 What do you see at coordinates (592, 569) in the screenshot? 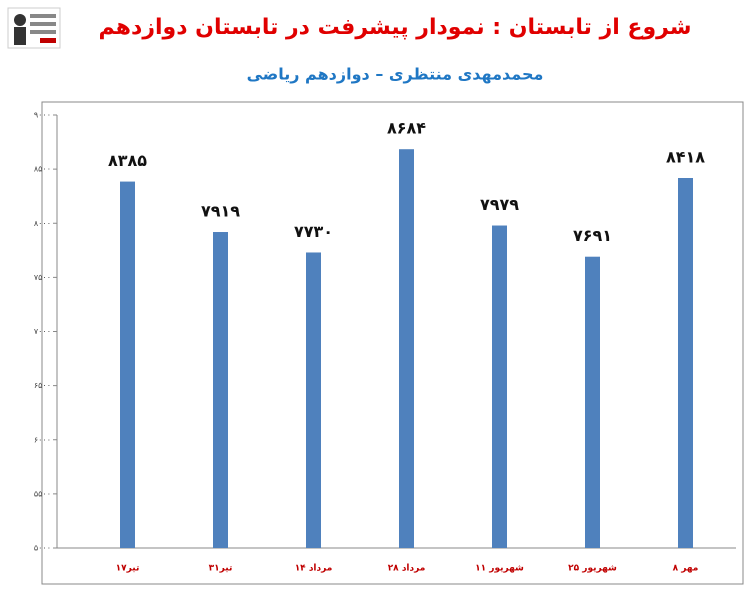
I see `x-tick-label: ۲۵ شهریور` at bounding box center [592, 569].